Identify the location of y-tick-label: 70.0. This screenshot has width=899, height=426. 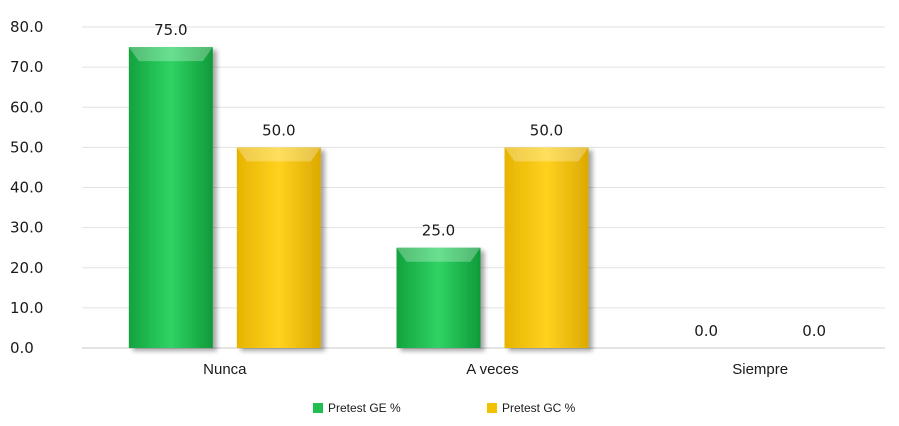
(26, 67).